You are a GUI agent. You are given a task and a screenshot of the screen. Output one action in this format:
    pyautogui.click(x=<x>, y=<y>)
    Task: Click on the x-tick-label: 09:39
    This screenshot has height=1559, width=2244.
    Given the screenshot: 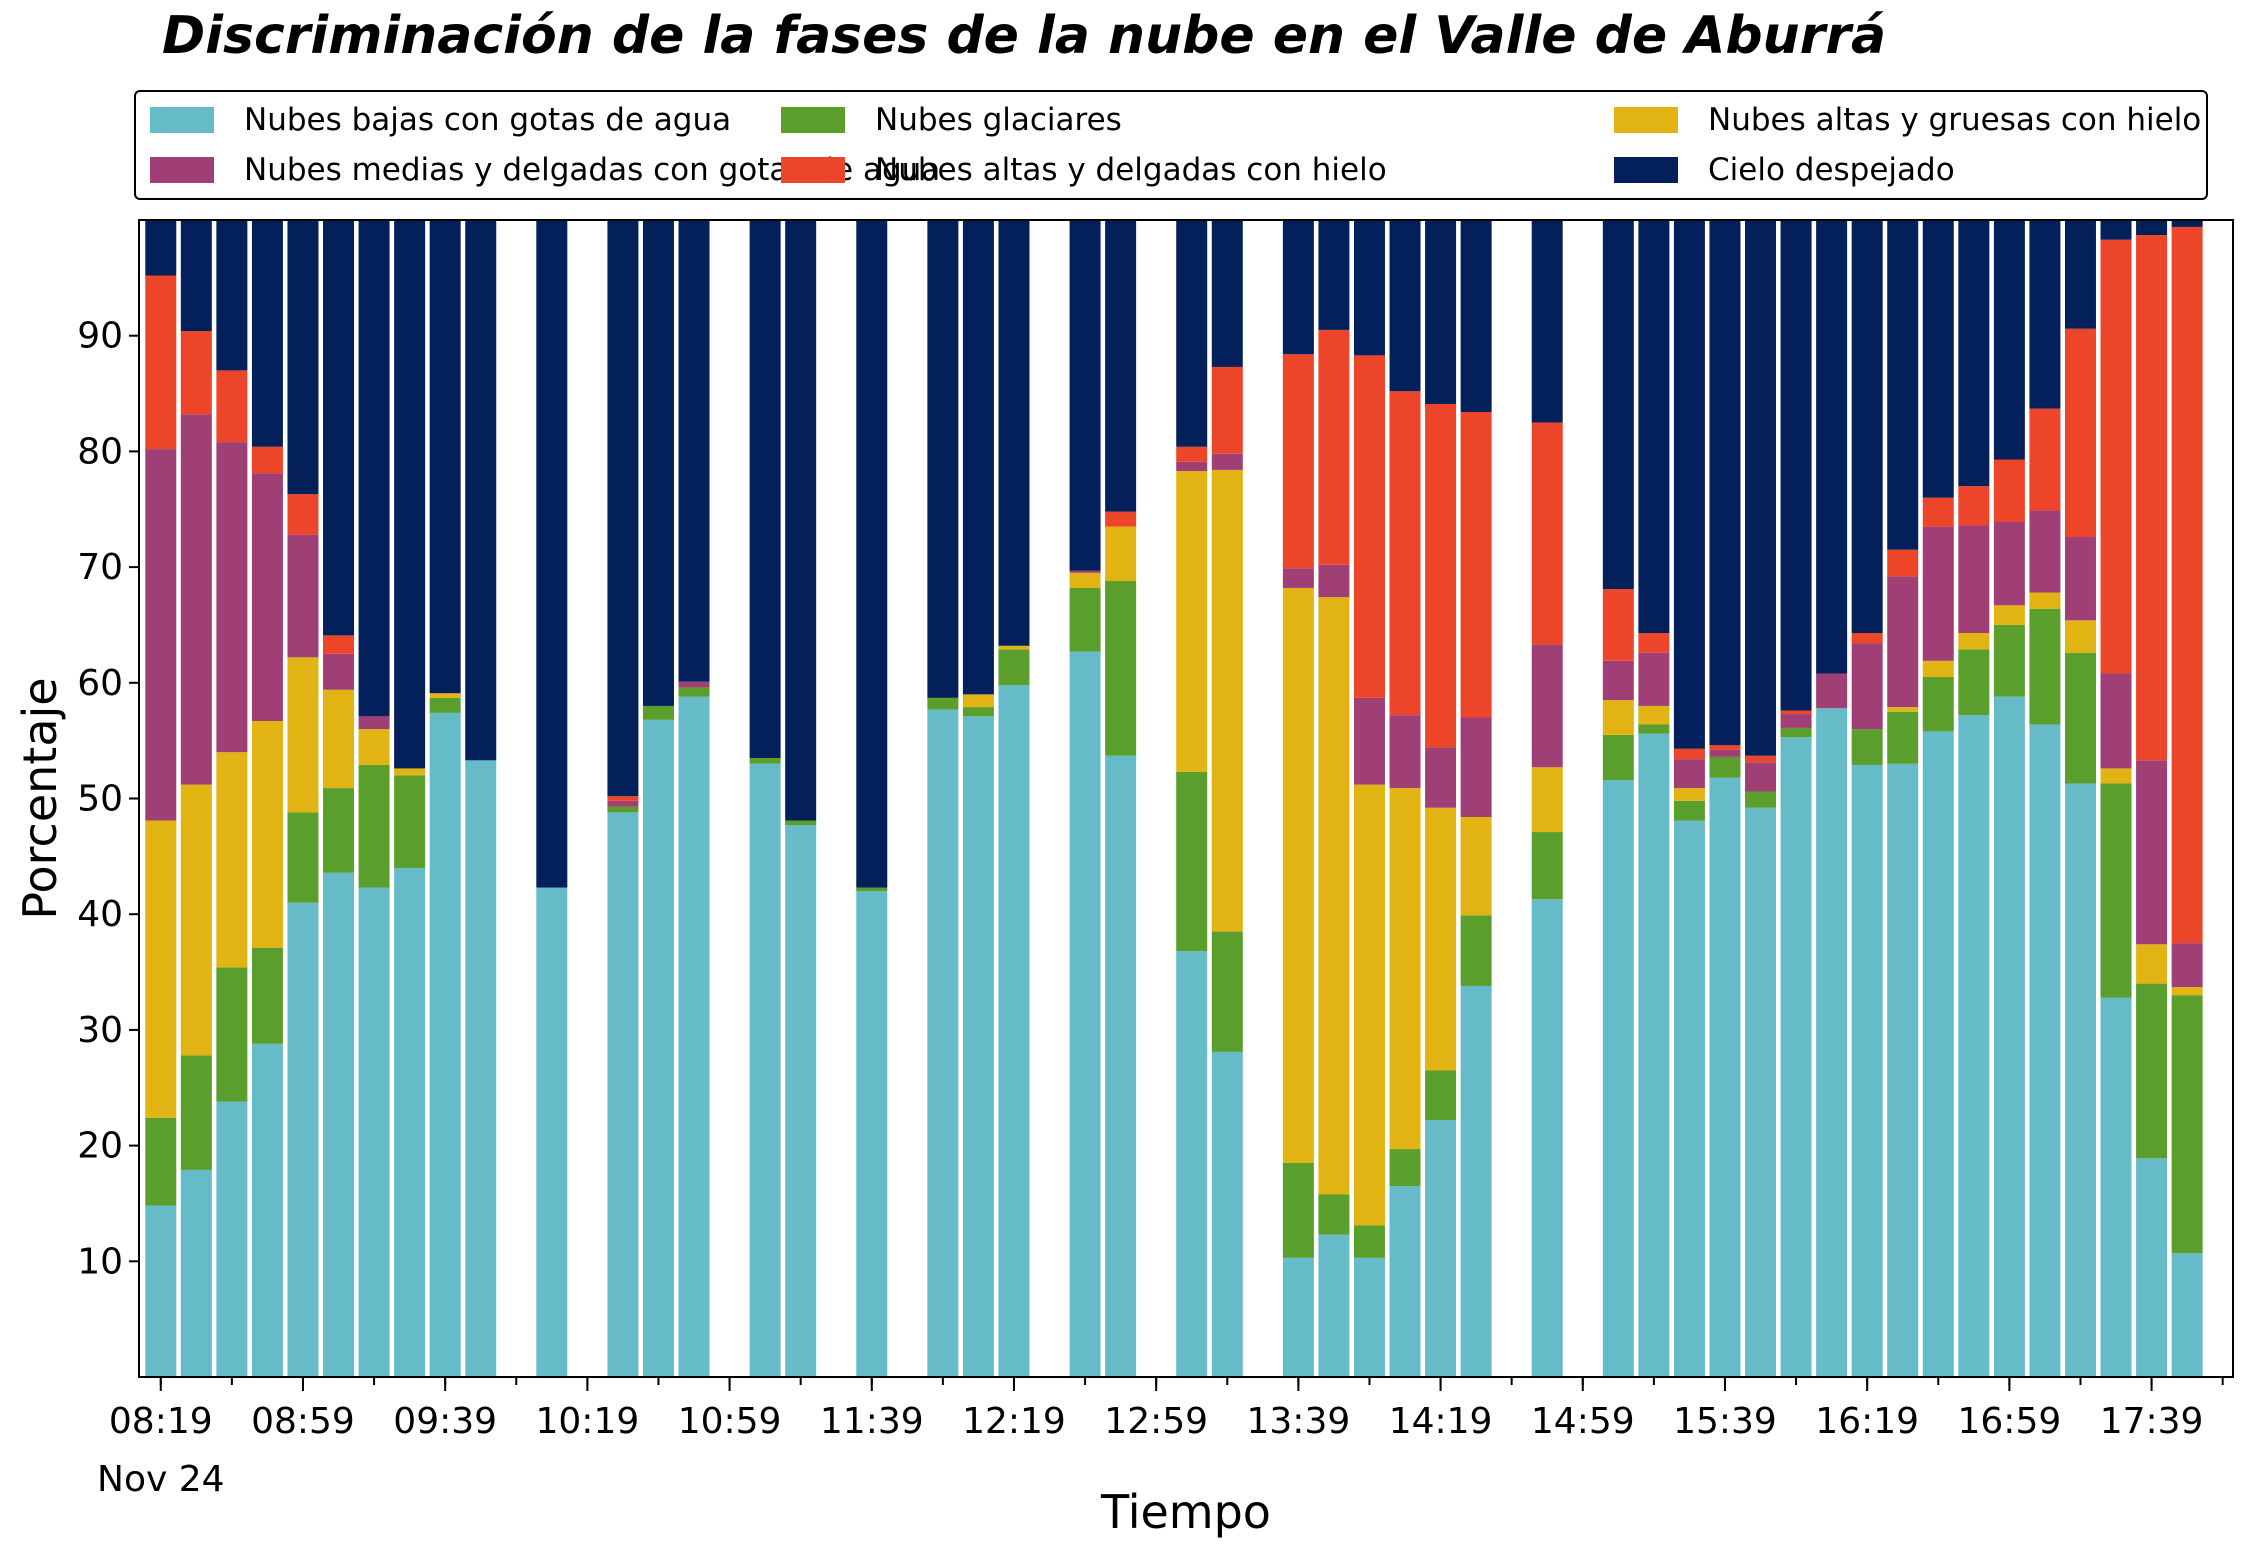 What is the action you would take?
    pyautogui.click(x=445, y=1421)
    